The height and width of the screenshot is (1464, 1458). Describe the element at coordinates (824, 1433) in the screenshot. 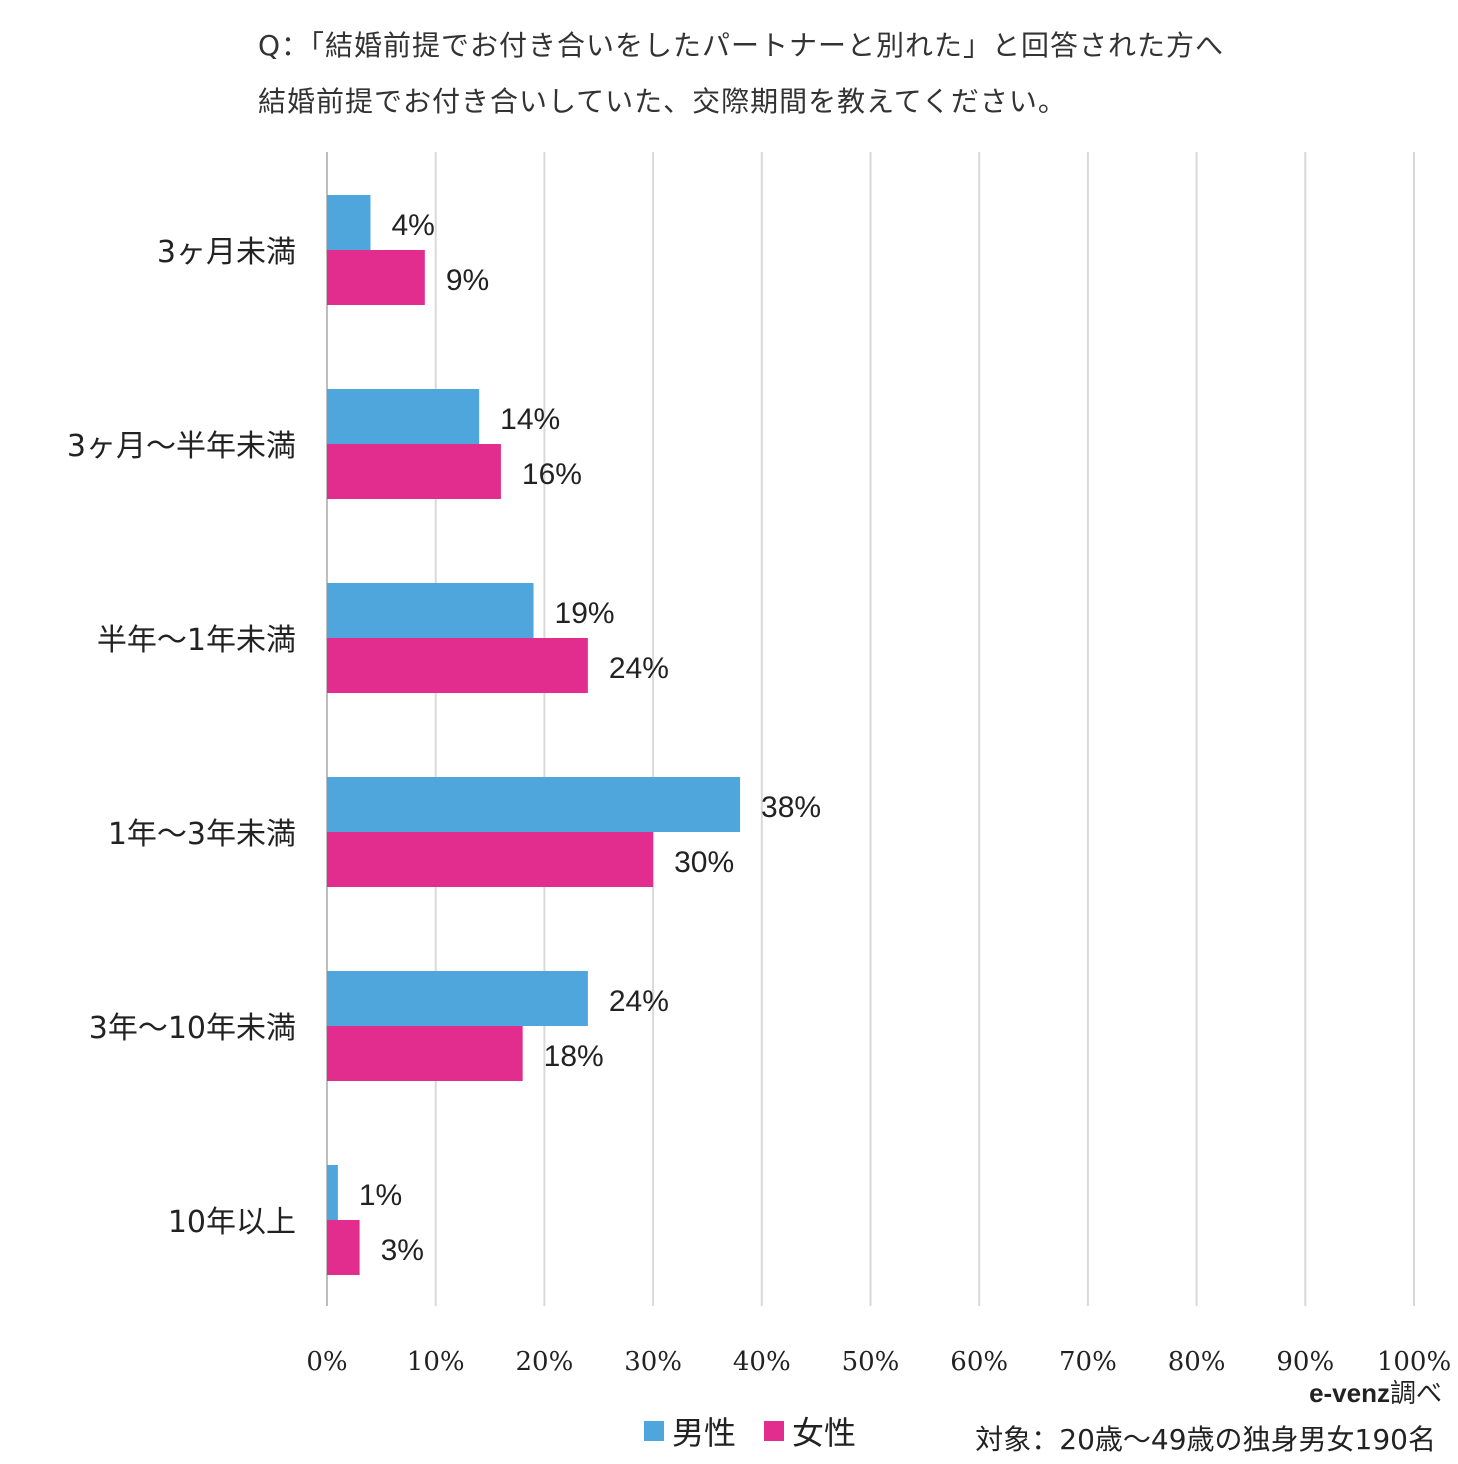

I see `legend-label-female: 女性` at that location.